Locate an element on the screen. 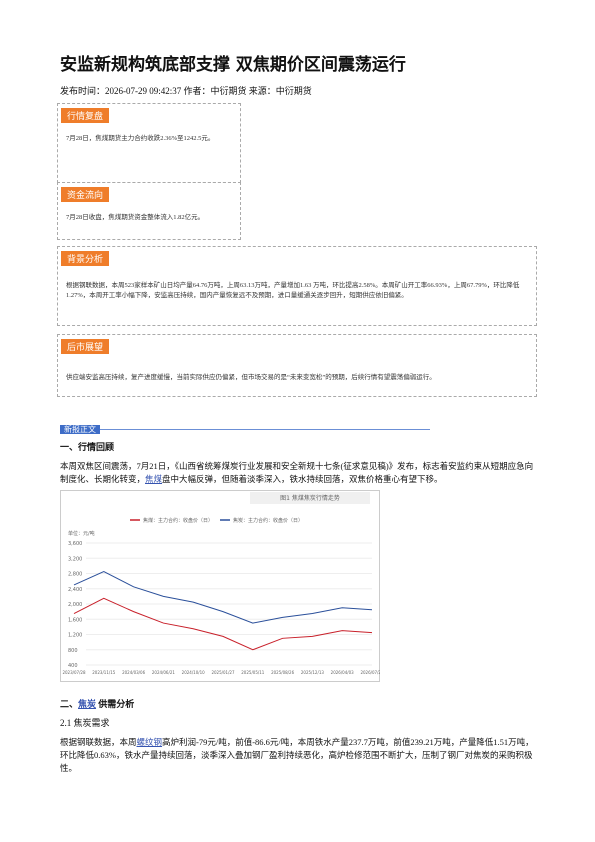  x-tick-label: 2024/10/10 is located at coordinates (194, 672).